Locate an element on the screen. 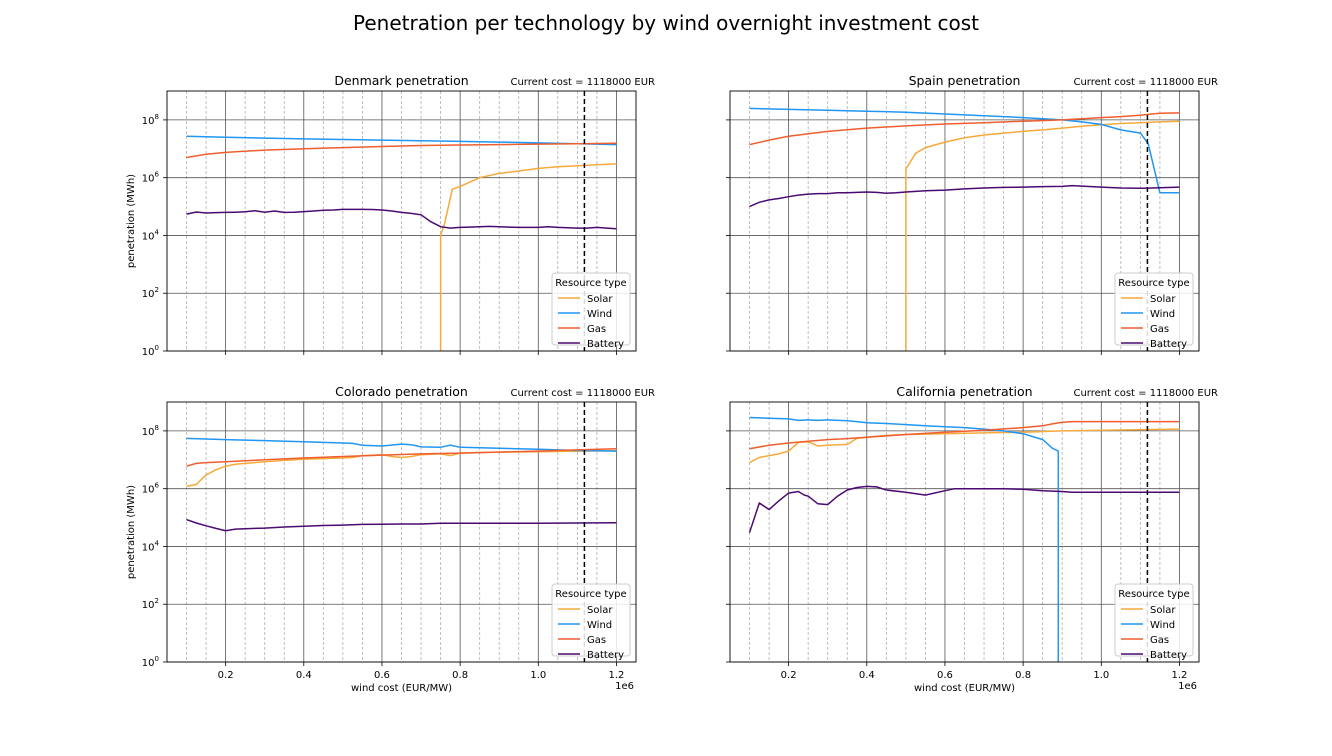 The image size is (1332, 756). panel-title: Colorado penetration is located at coordinates (401, 391).